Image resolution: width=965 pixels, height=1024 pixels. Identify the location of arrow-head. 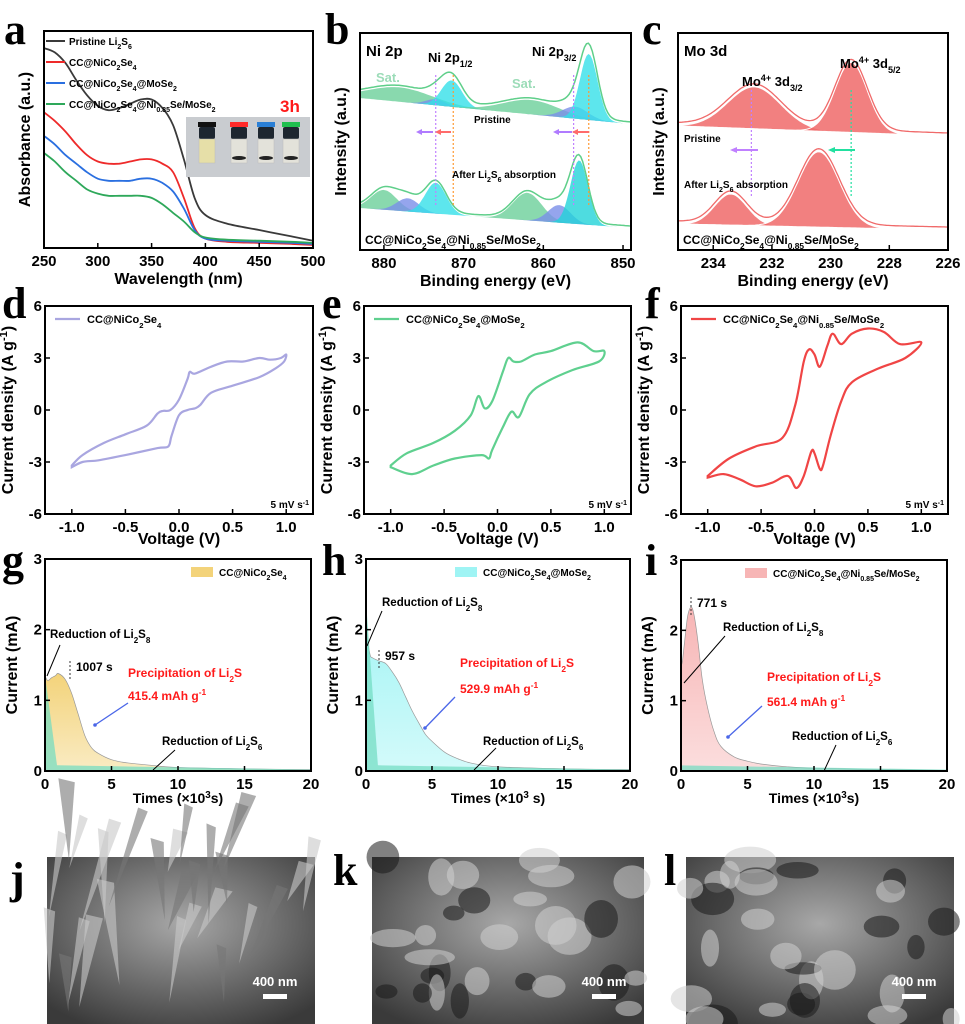
(425, 728).